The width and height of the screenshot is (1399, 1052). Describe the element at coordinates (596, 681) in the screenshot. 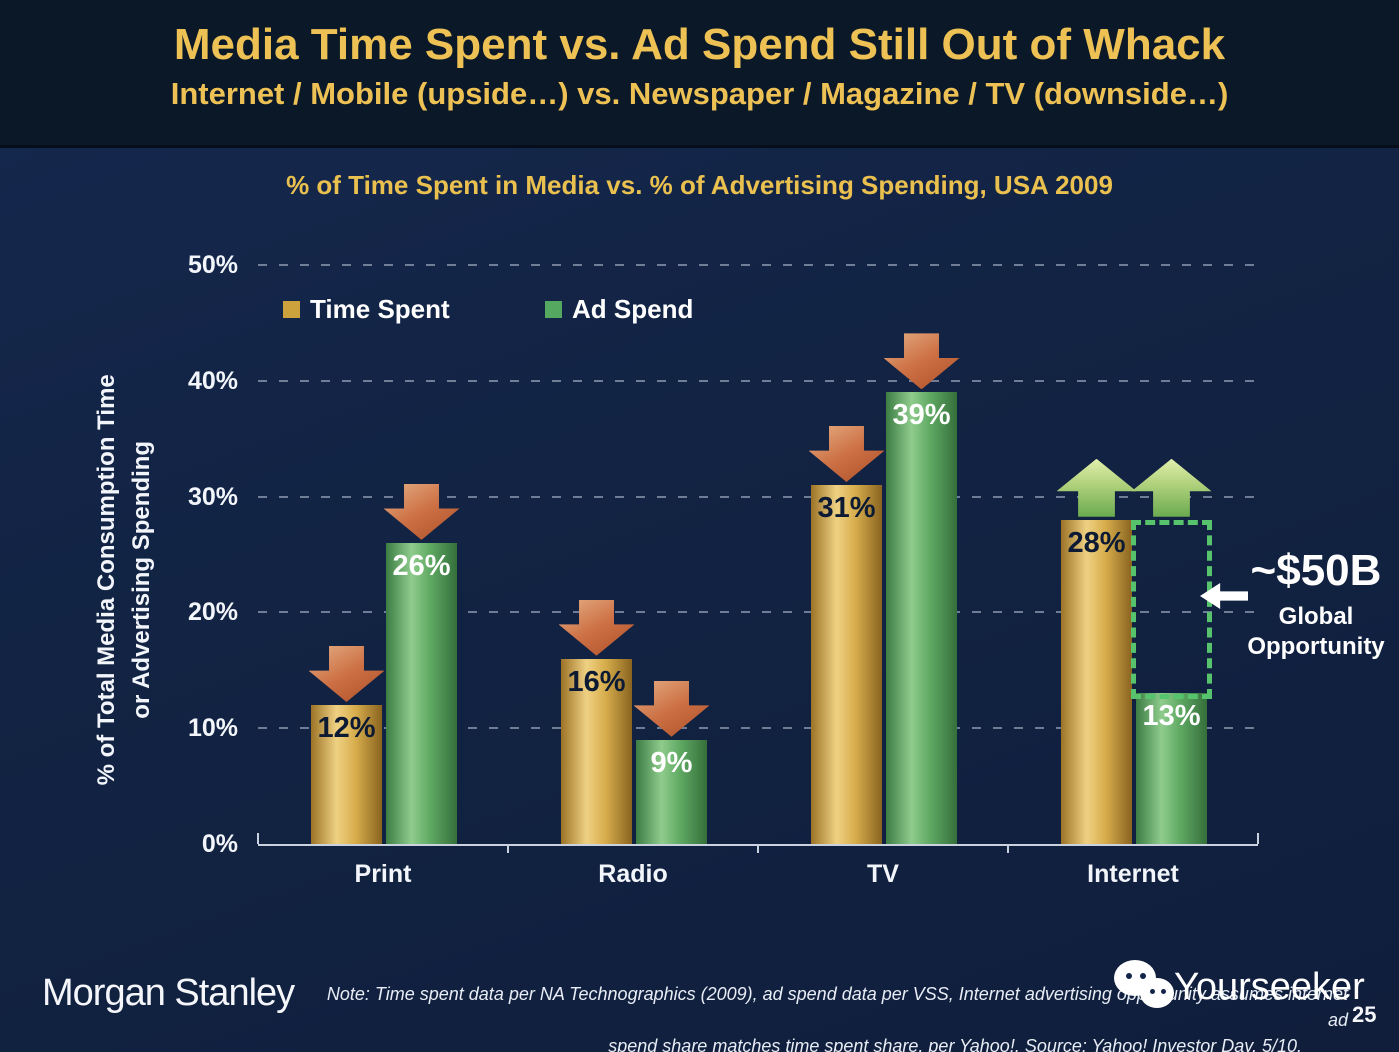

I see `bar-value-label: 16%` at that location.